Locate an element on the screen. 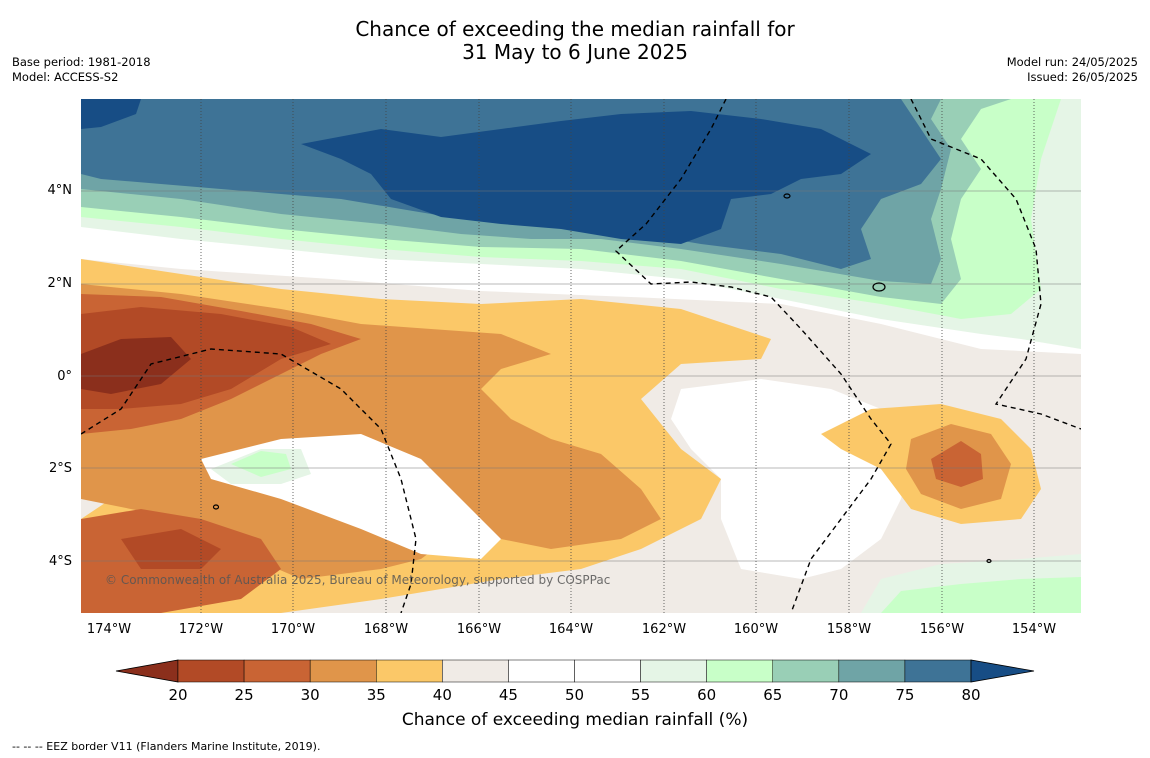 This screenshot has width=1150, height=758. zone-25-30-east is located at coordinates (957, 464).